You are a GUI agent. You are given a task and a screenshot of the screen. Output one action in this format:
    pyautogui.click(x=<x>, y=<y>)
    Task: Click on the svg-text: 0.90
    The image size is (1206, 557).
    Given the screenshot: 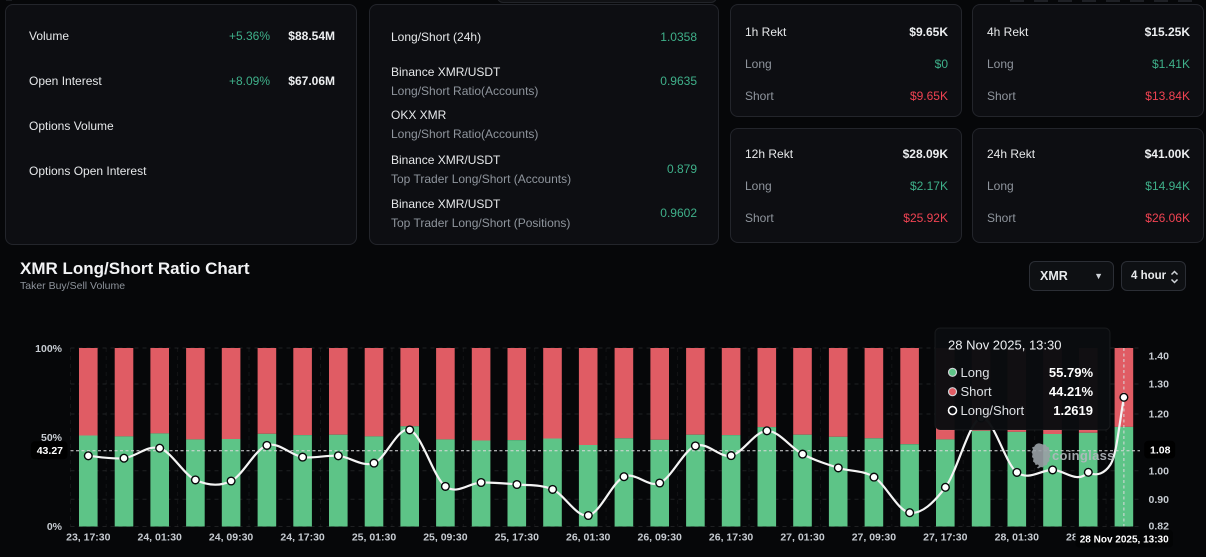 What is the action you would take?
    pyautogui.click(x=1159, y=500)
    